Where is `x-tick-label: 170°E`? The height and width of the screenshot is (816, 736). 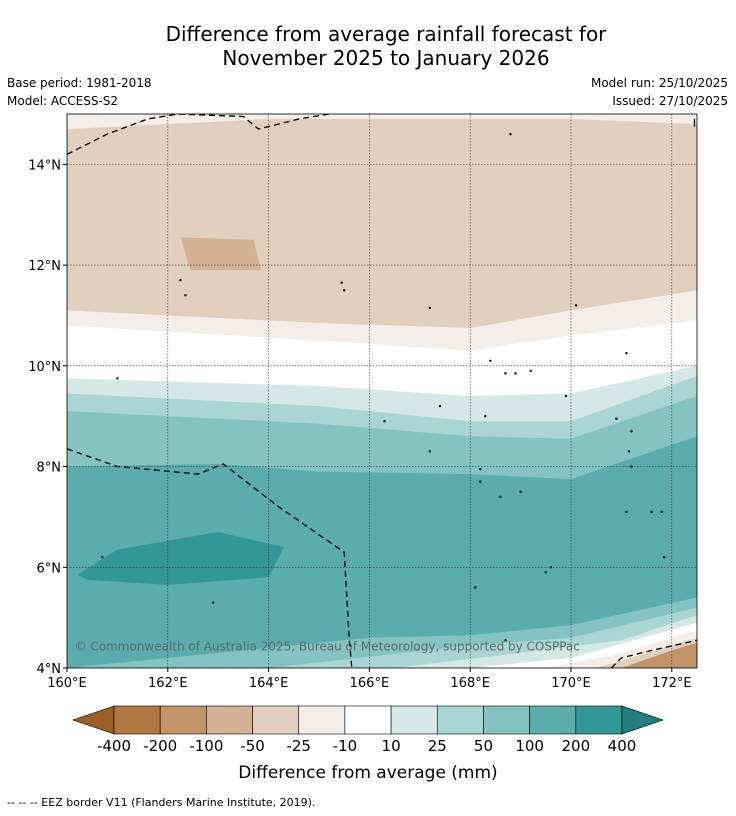 x-tick-label: 170°E is located at coordinates (571, 683).